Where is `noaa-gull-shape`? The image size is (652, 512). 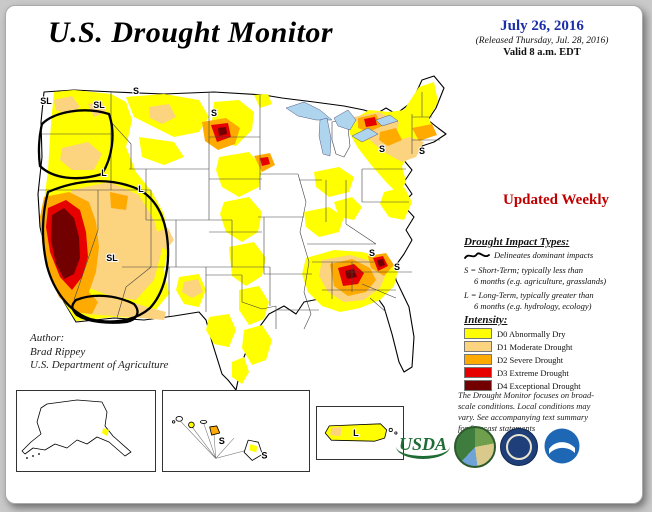
noaa-gull-shape is located at coordinates (562, 448).